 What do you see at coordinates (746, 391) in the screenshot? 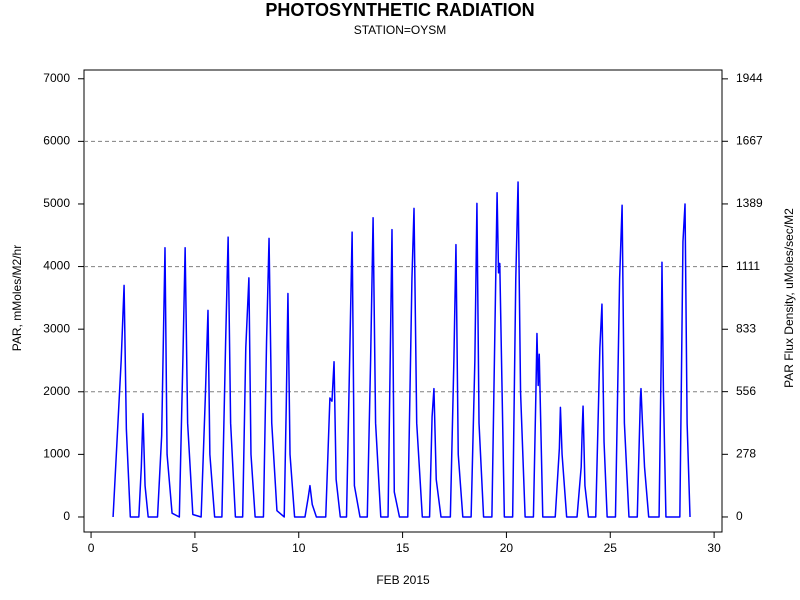
I see `y2-tick-label: 556` at bounding box center [746, 391].